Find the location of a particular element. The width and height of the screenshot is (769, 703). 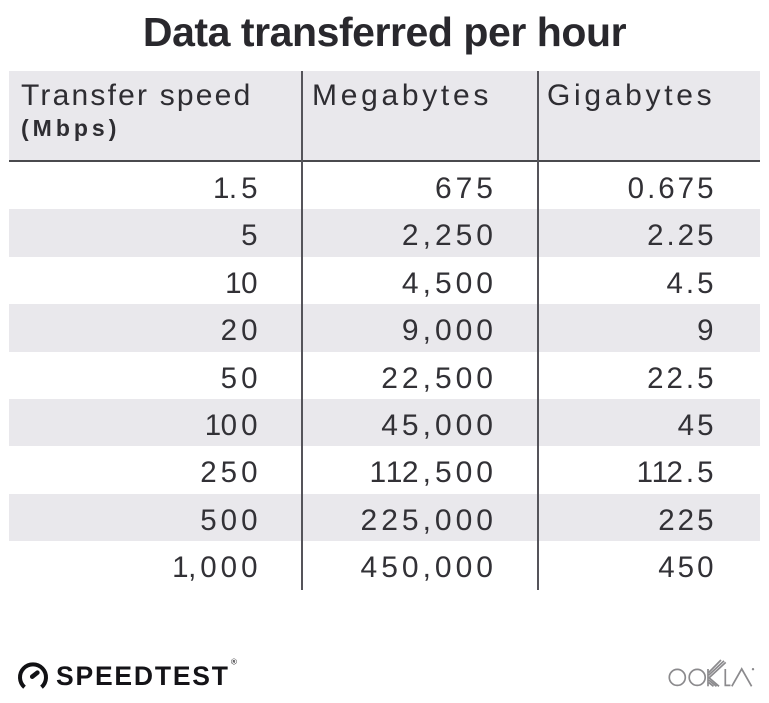

svg-text: SPEEDTEST is located at coordinates (143, 676).